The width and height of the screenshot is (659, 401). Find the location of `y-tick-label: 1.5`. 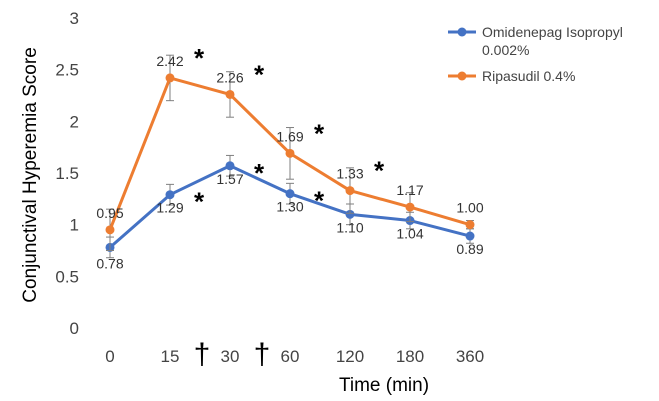

y-tick-label: 1.5 is located at coordinates (67, 173).